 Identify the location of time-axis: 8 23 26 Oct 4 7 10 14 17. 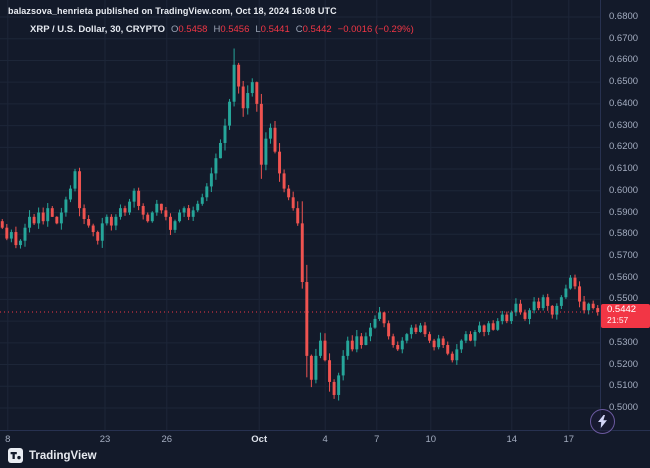
(325, 449).